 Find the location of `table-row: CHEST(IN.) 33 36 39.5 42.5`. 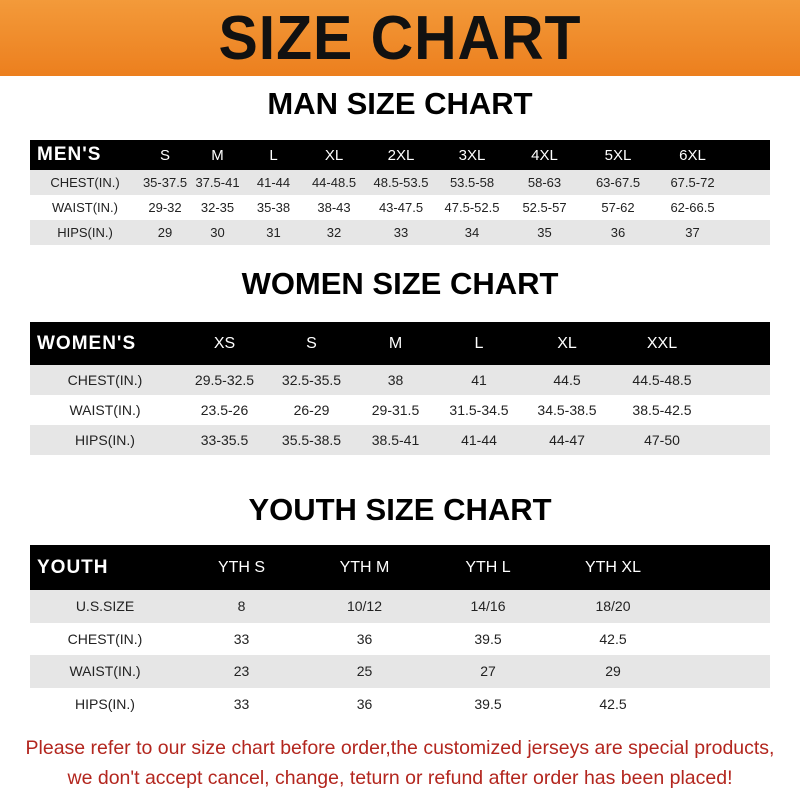

table-row: CHEST(IN.) 33 36 39.5 42.5 is located at coordinates (400, 639).